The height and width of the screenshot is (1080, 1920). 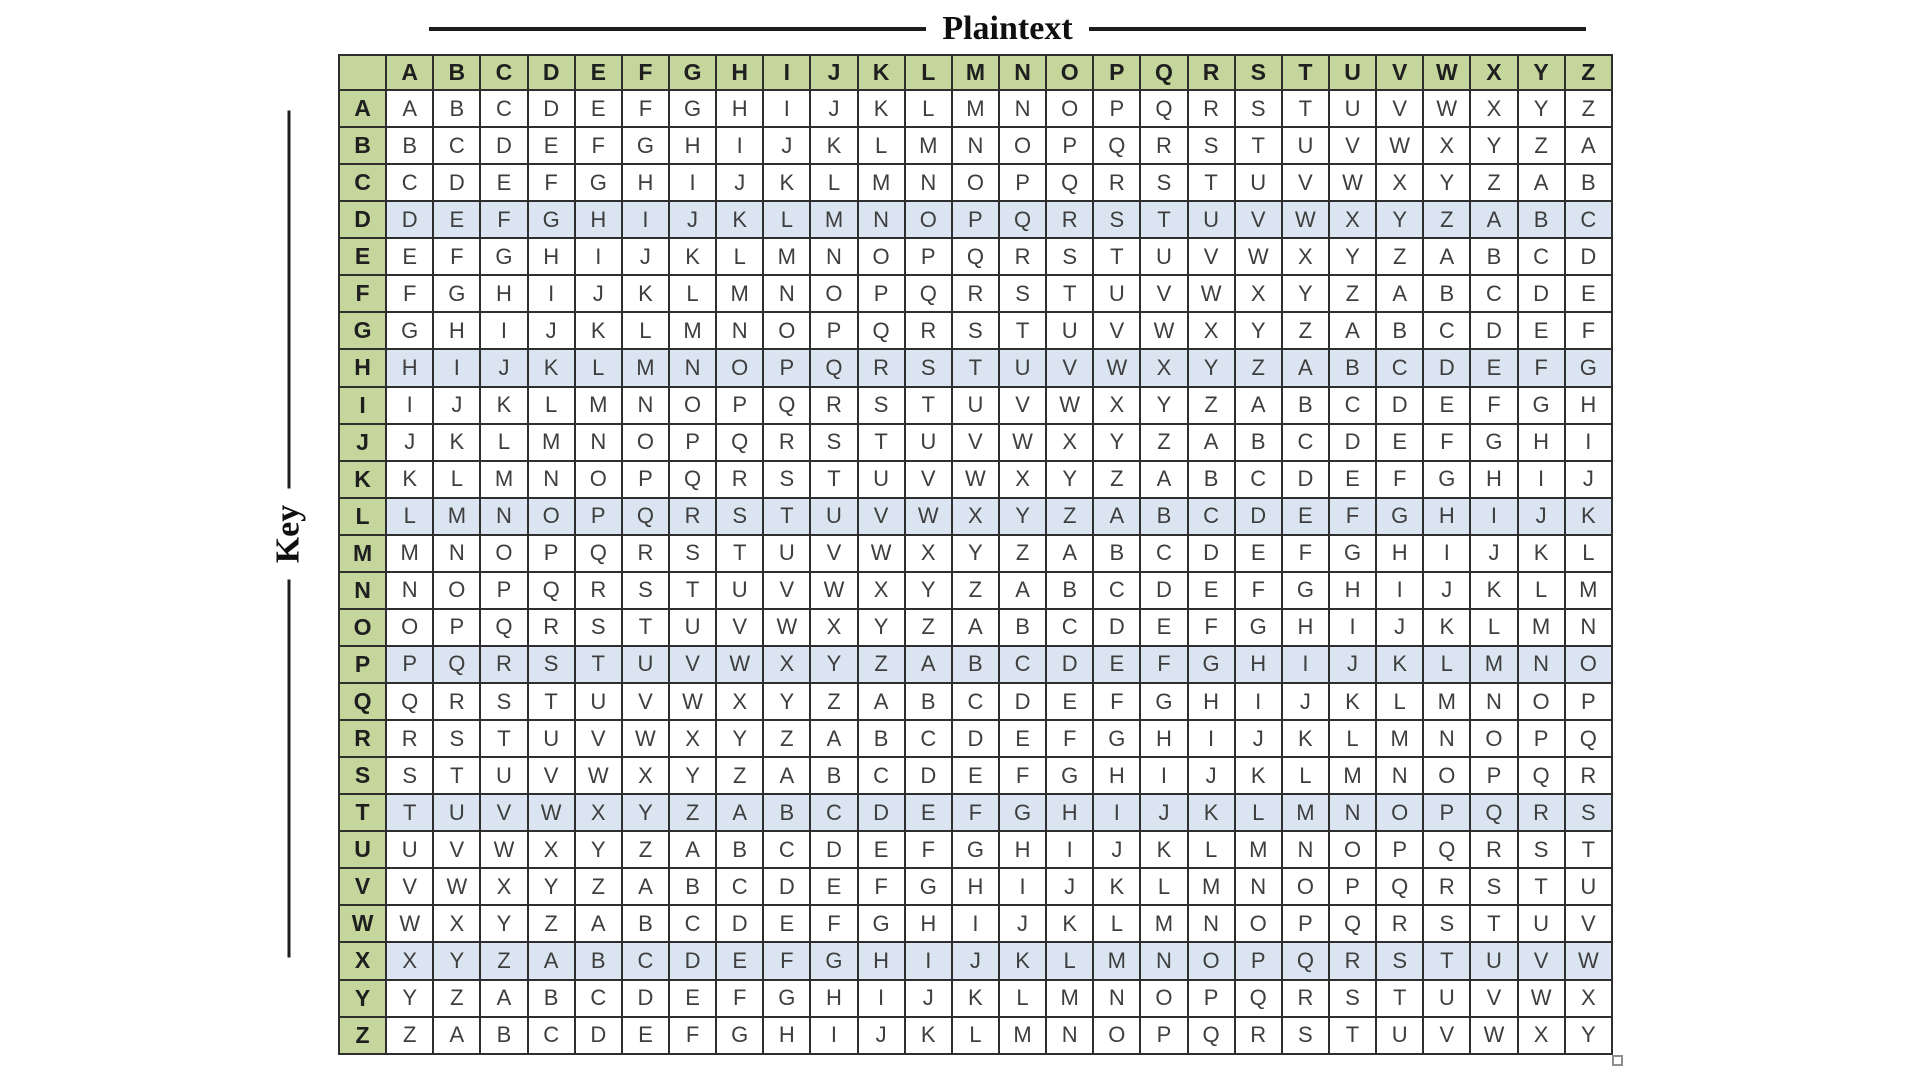 I want to click on plaintext-axis-label: Plaintext, so click(x=1007, y=29).